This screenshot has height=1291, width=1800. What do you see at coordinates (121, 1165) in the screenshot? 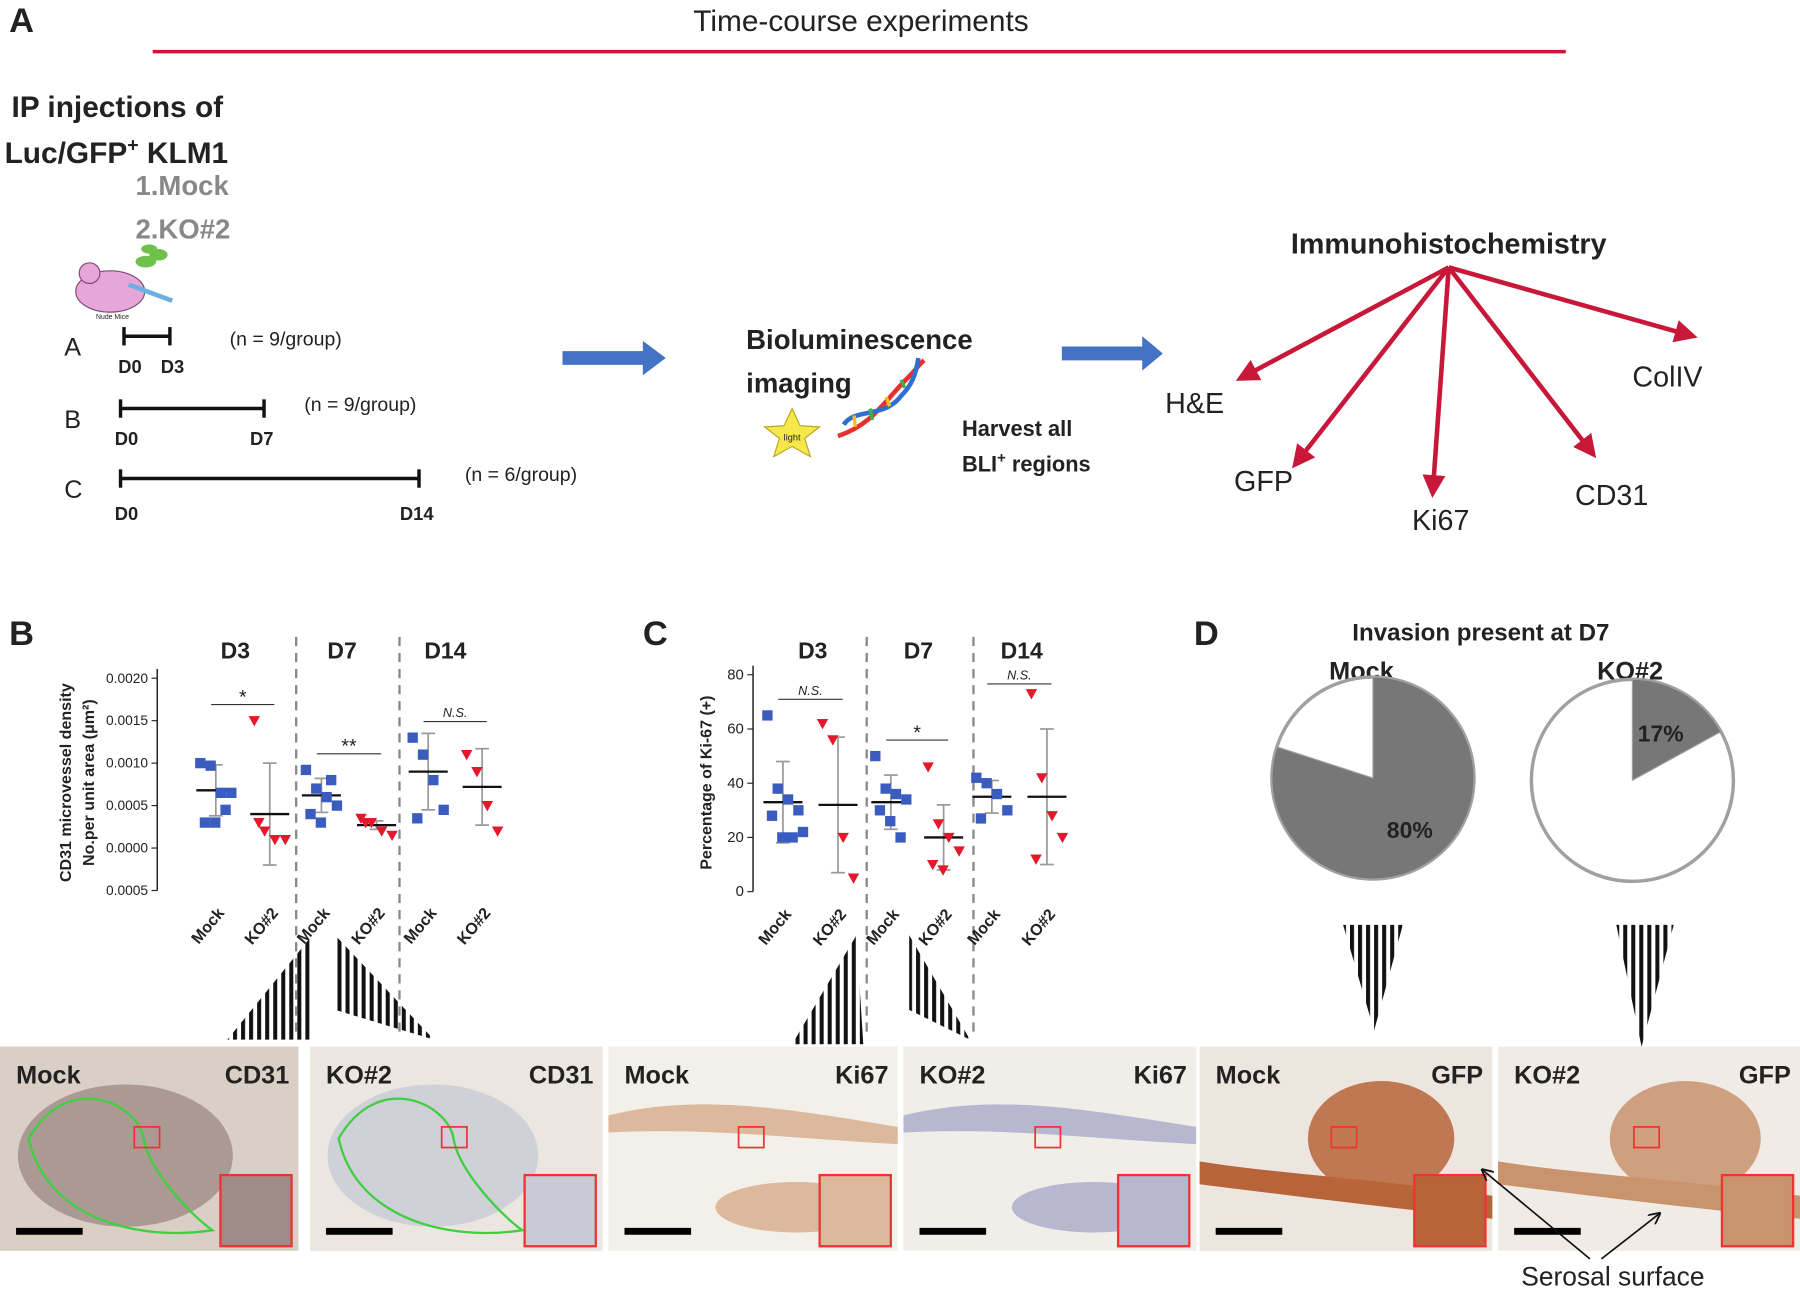
I see `tumor-outline` at bounding box center [121, 1165].